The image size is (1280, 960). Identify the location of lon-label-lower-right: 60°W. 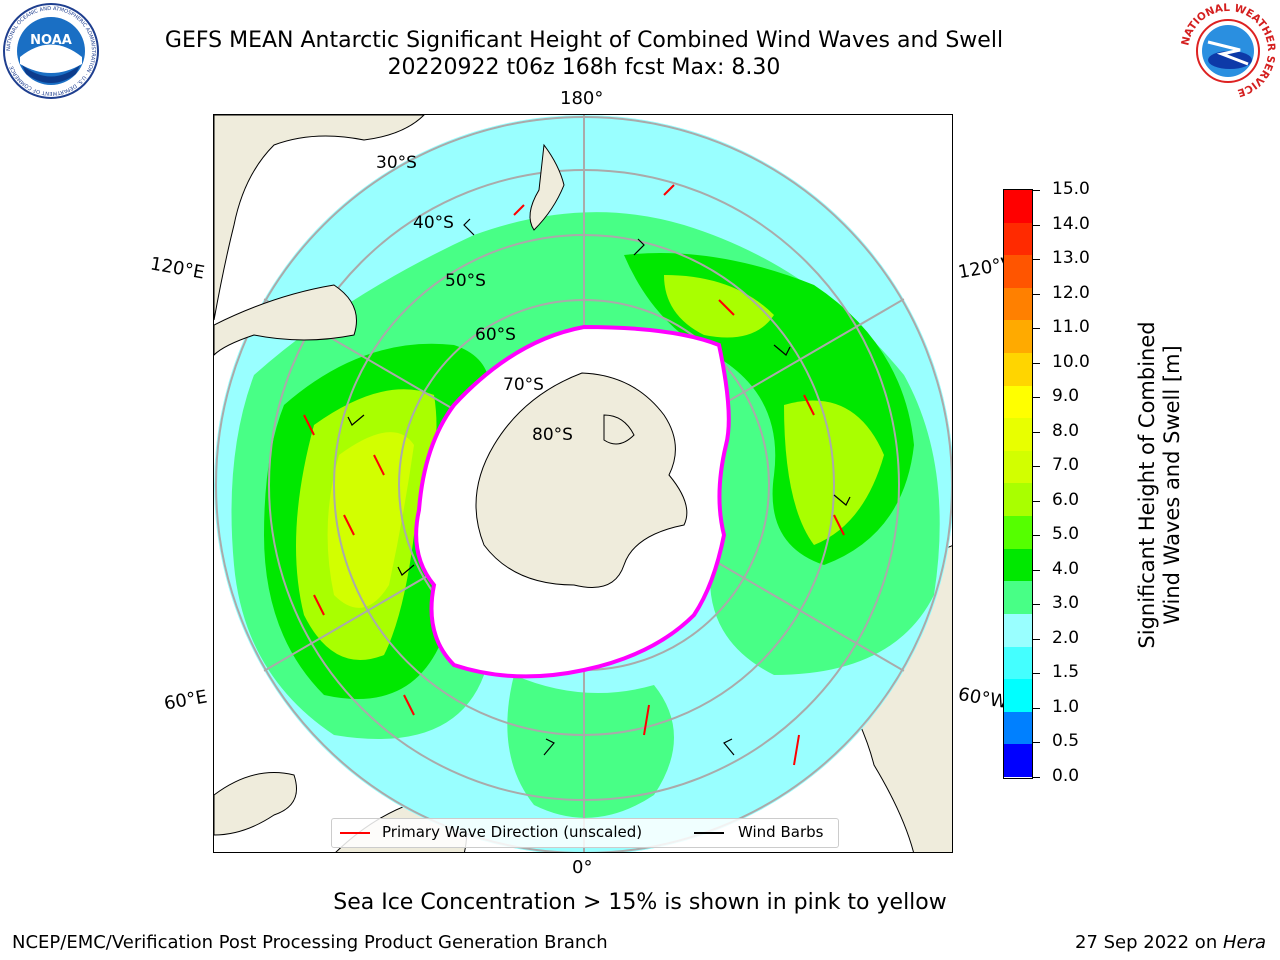
(983, 698).